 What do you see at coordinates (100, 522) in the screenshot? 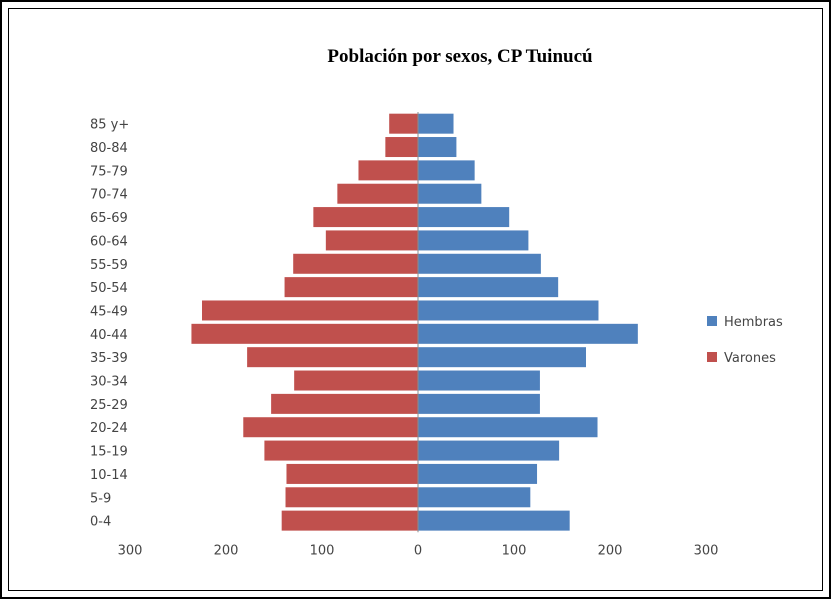
I see `category-label: 0-4` at bounding box center [100, 522].